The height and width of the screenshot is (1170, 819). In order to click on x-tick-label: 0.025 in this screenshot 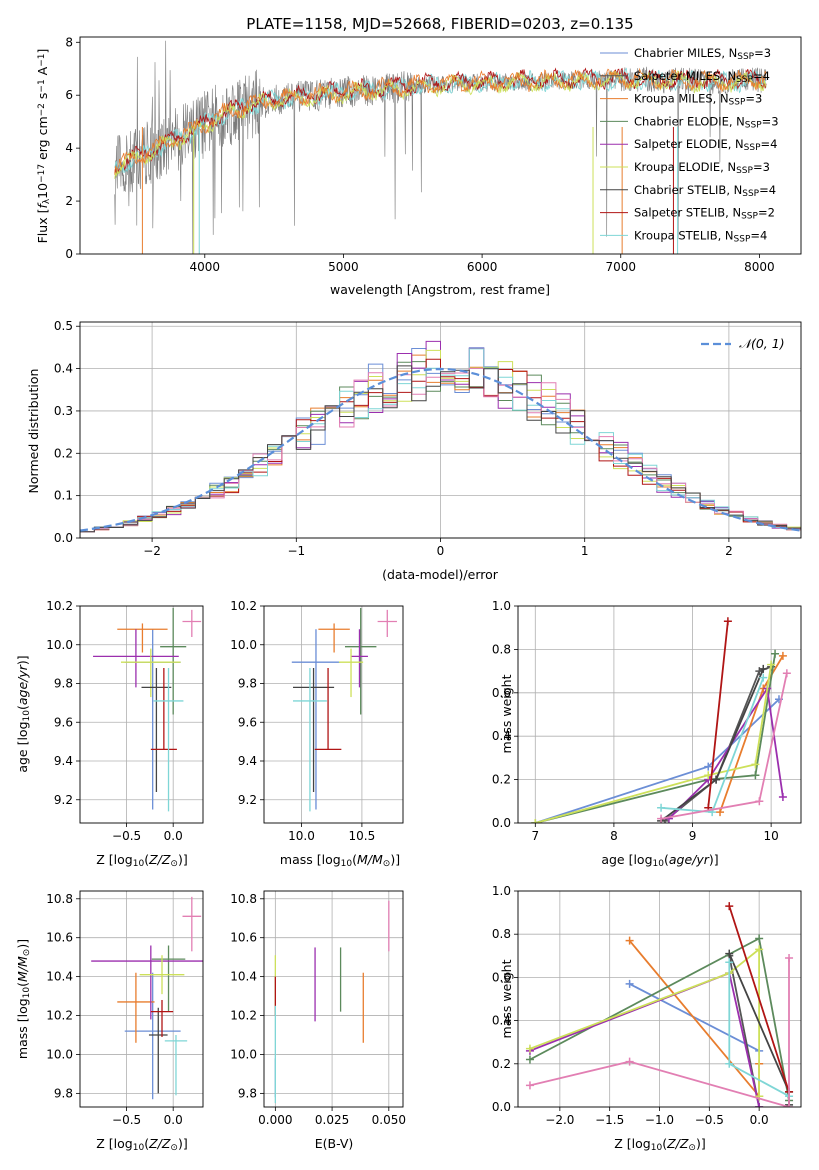, I will do `click(332, 1120)`.